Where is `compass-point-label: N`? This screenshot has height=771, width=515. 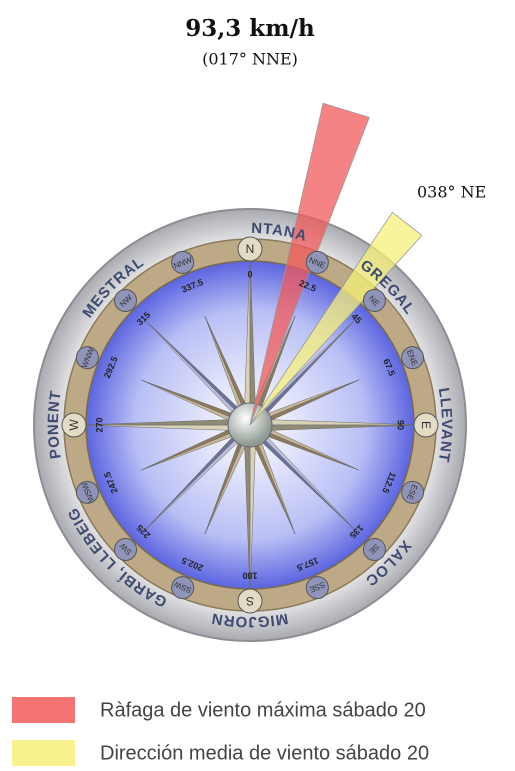
compass-point-label: N is located at coordinates (250, 249).